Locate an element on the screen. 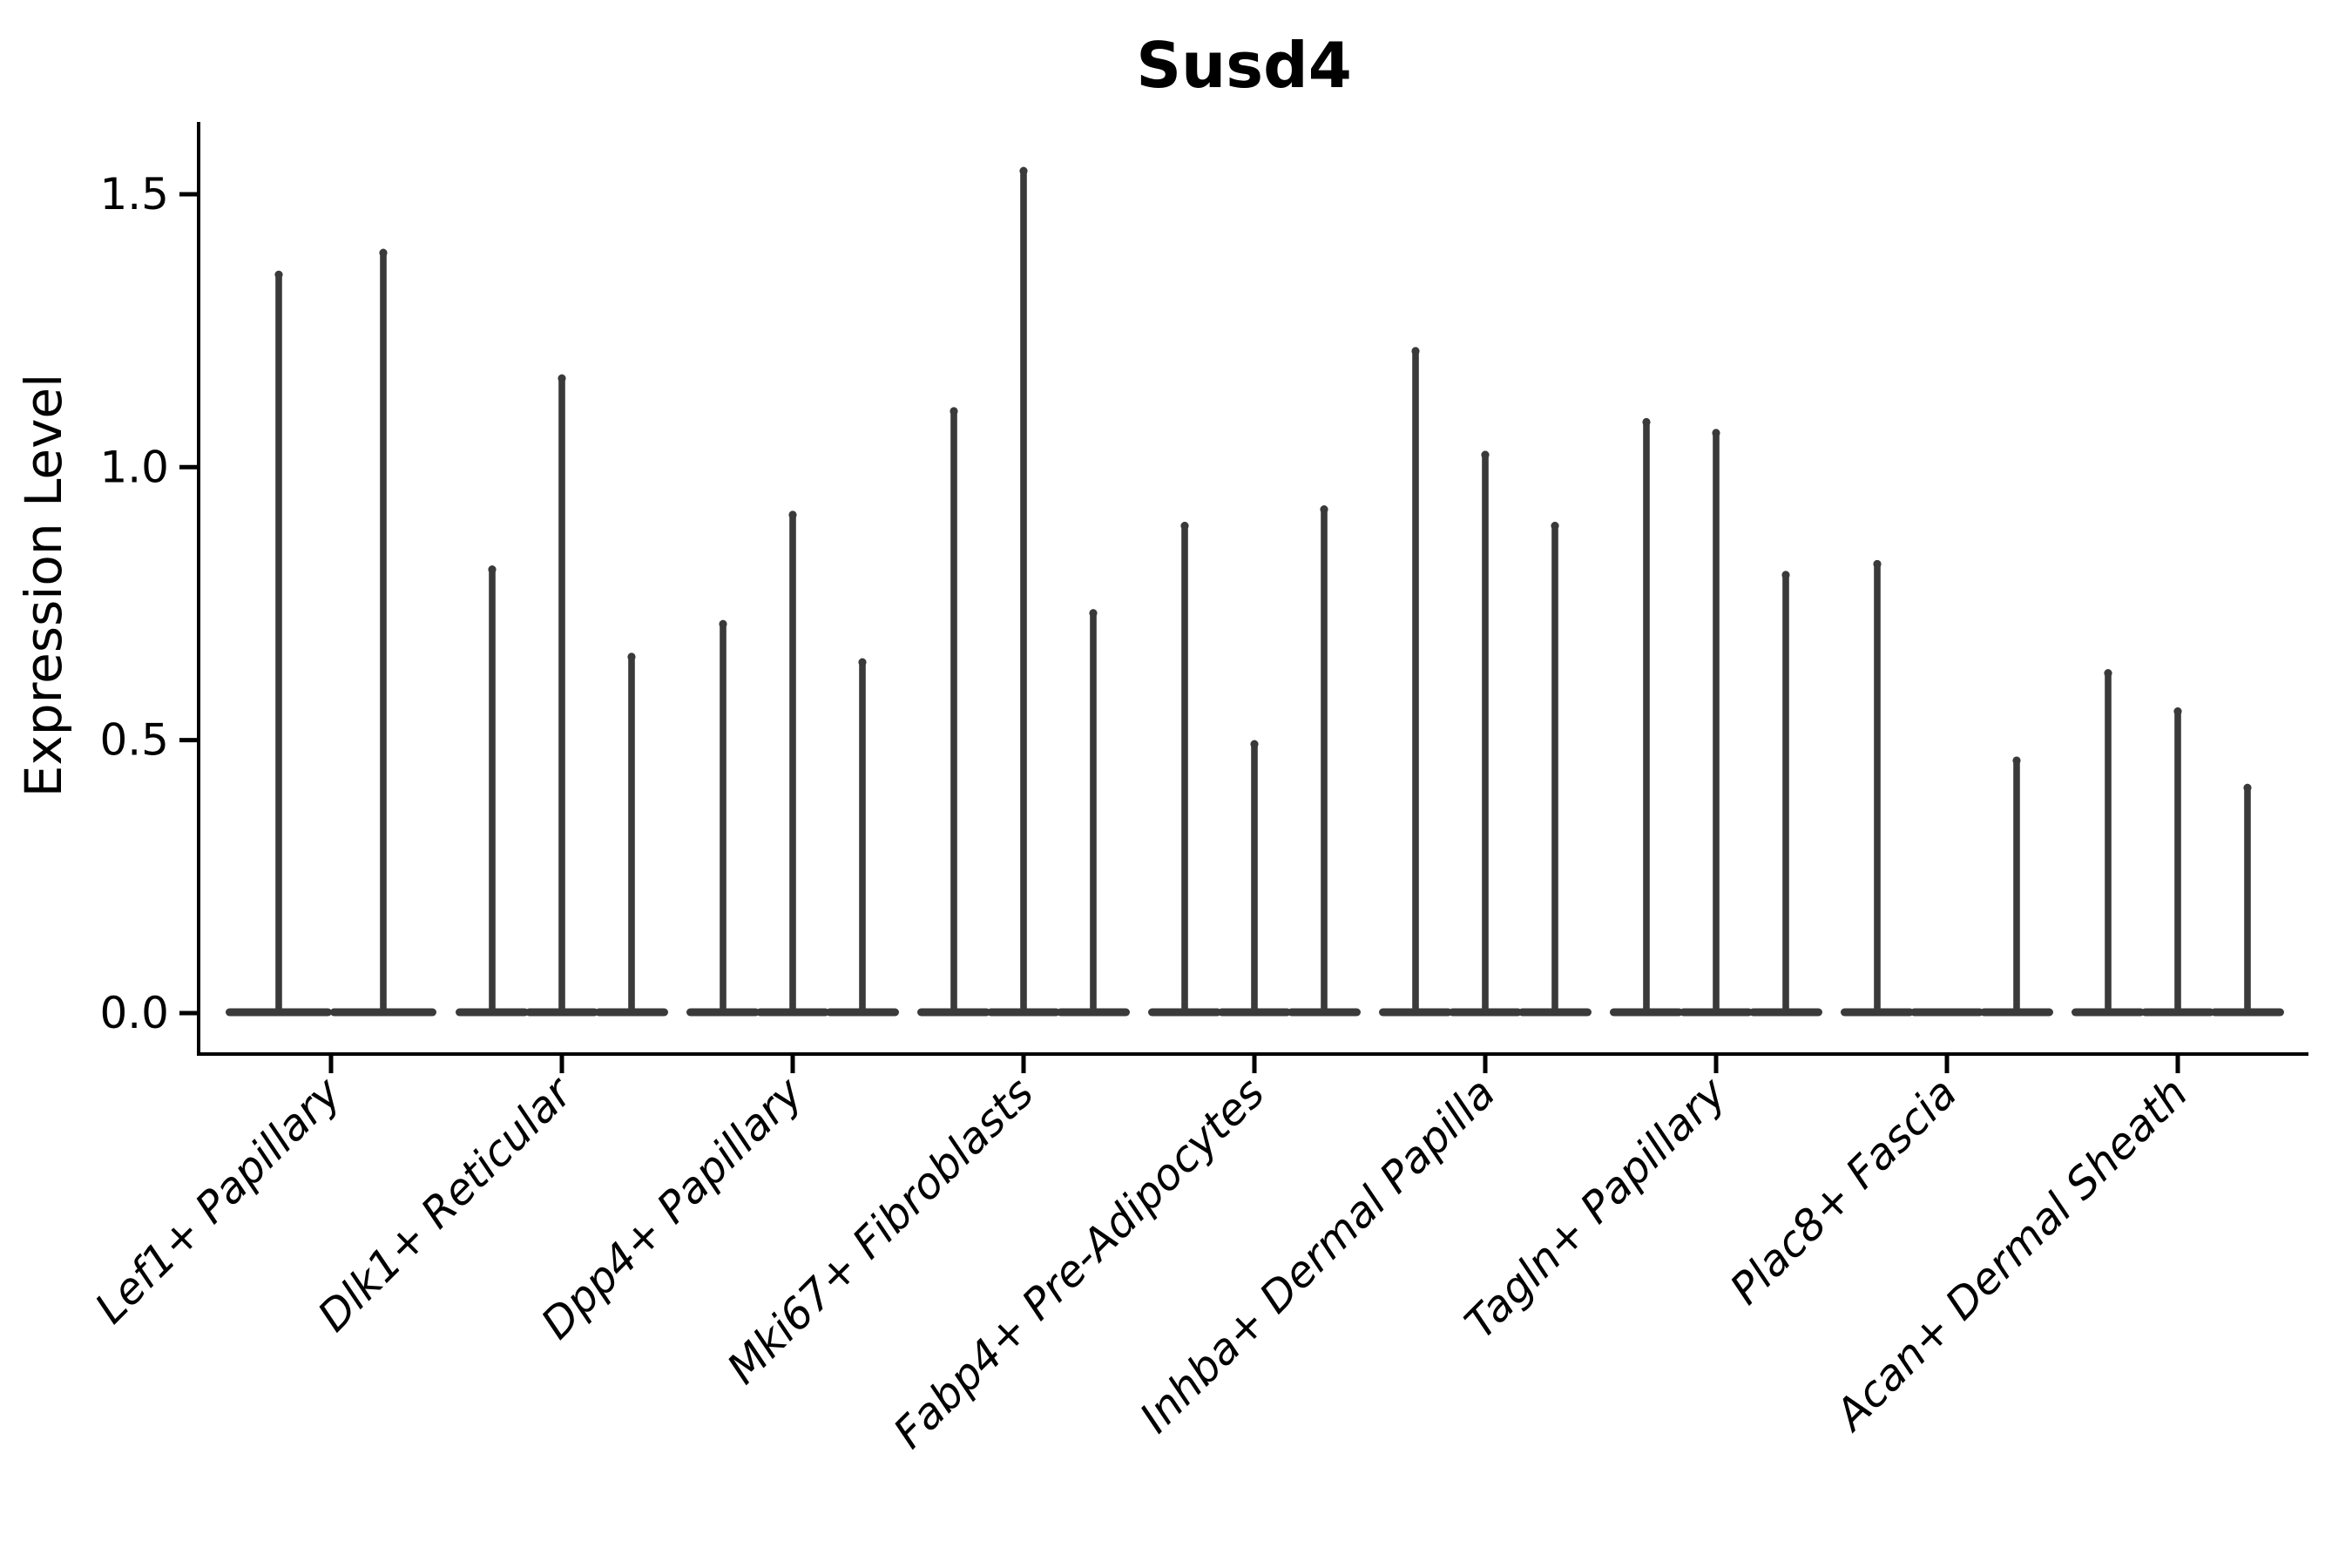 The width and height of the screenshot is (2352, 1568). y-tick-label: 0.0 is located at coordinates (134, 1013).